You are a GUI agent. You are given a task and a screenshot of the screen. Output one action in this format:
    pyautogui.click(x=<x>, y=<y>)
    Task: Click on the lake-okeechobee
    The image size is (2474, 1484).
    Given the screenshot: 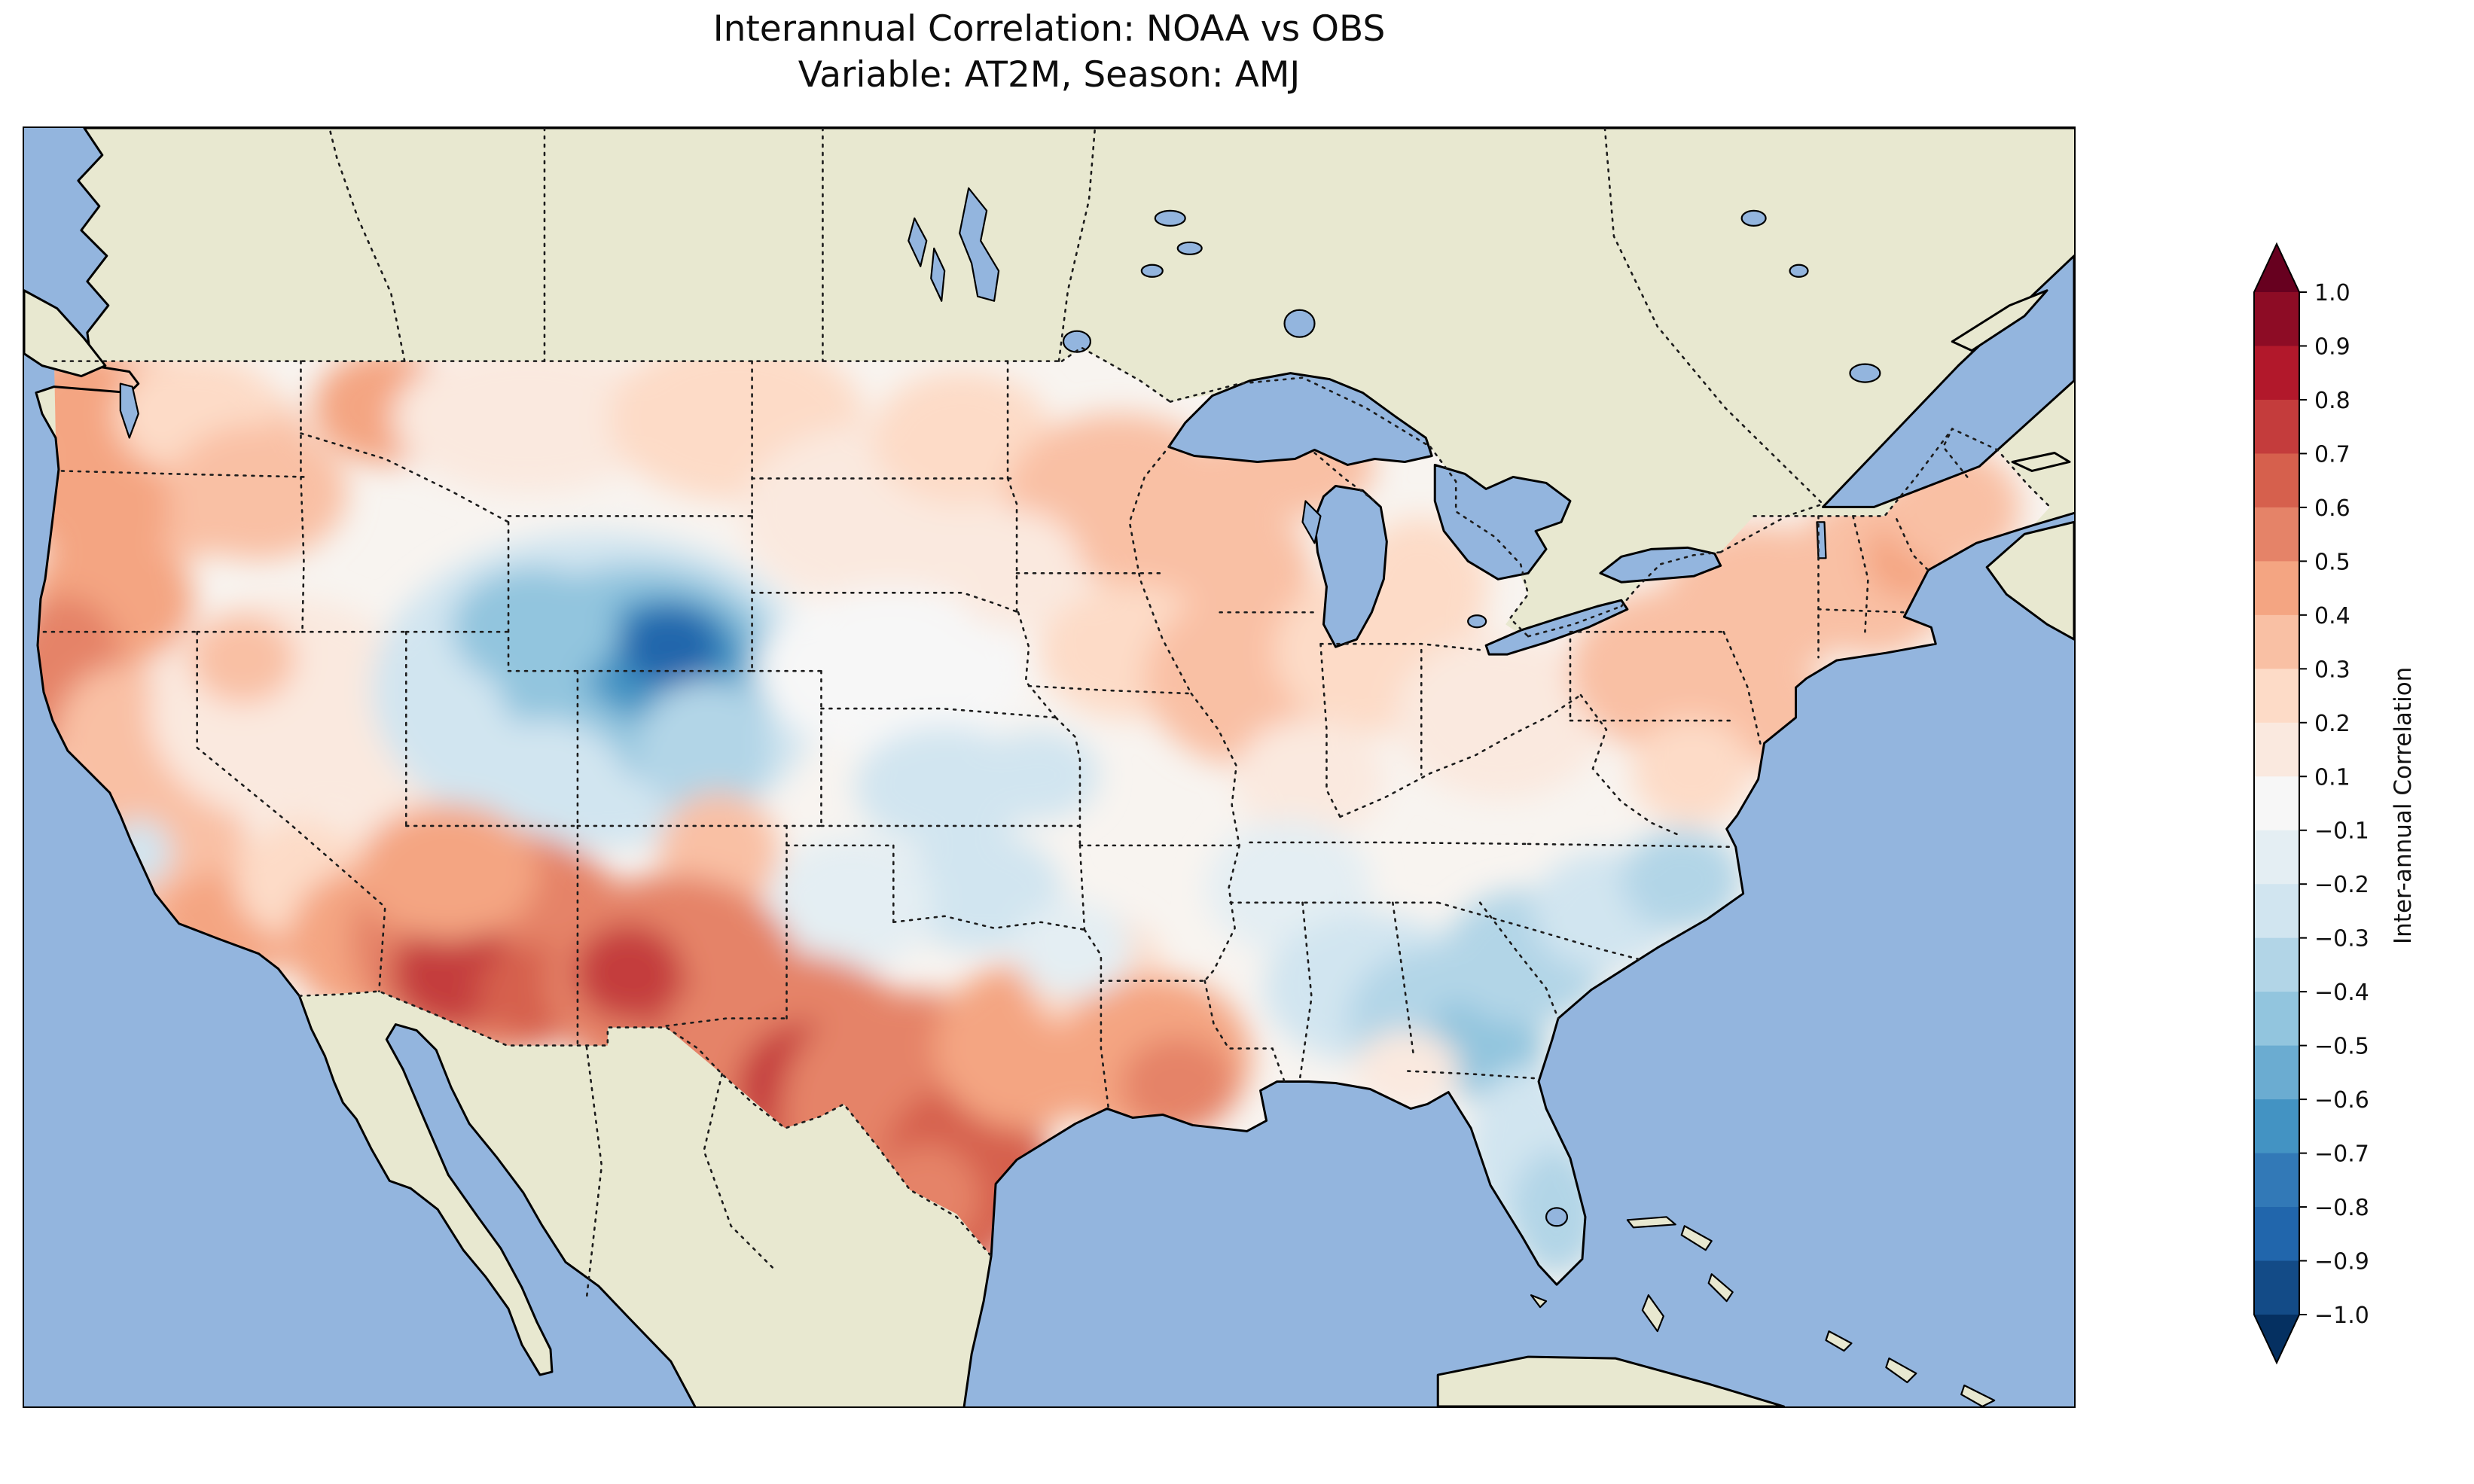 What is the action you would take?
    pyautogui.click(x=1557, y=1217)
    